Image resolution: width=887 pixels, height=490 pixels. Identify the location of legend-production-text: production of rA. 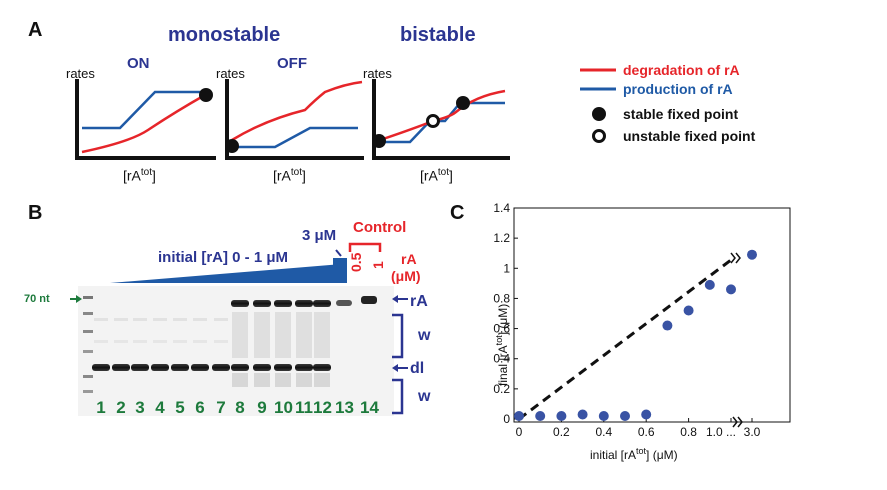
(678, 89).